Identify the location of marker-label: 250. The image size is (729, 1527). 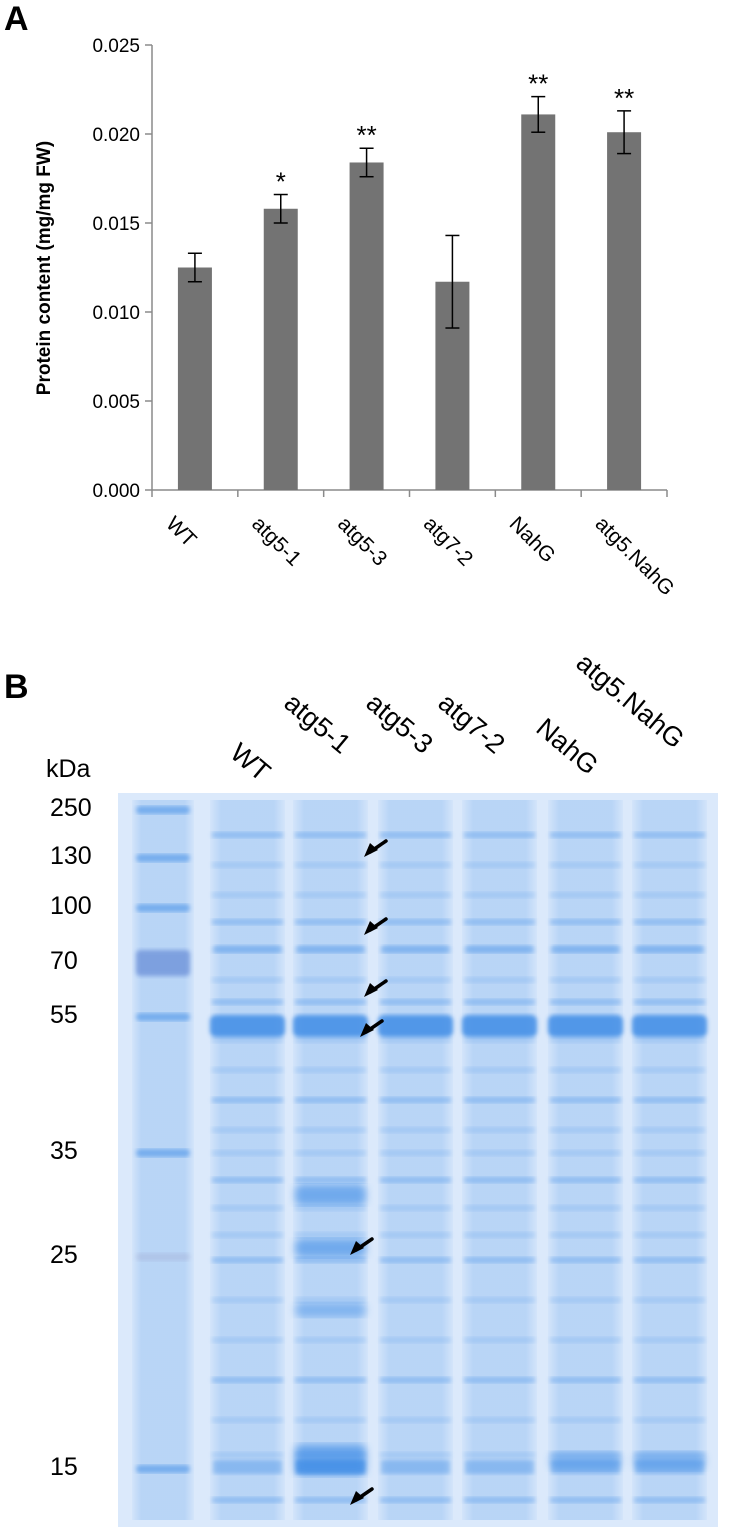
(71, 808).